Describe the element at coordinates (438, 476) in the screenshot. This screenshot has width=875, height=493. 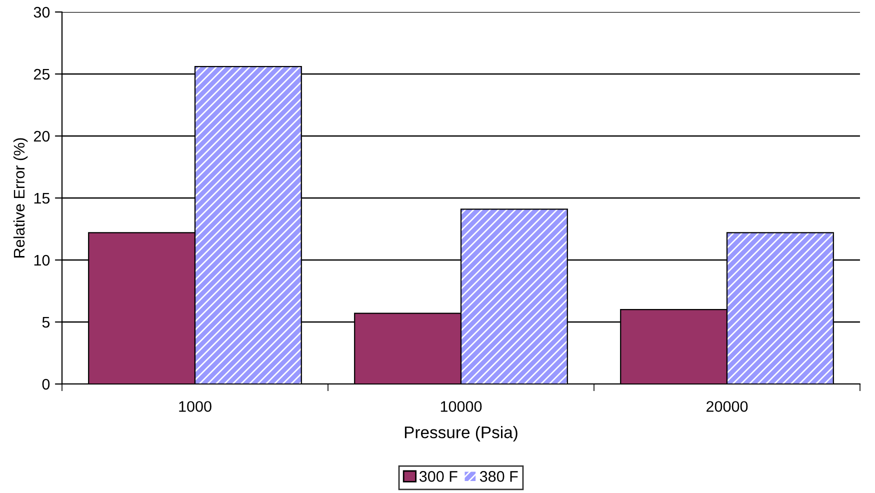
I see `legend-label: 300 F` at that location.